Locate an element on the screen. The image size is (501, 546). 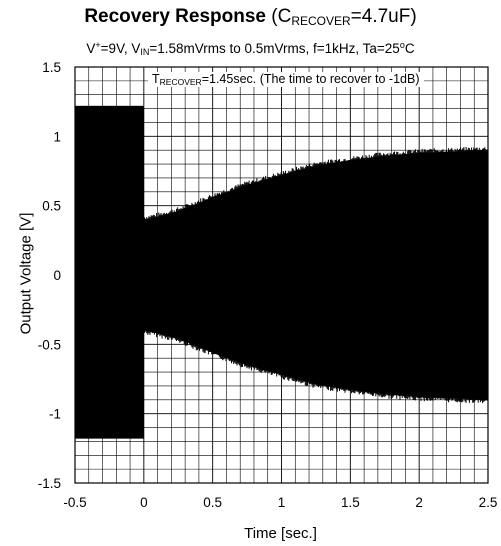
y-axis-label: Output Voltage [V] is located at coordinates (26, 273).